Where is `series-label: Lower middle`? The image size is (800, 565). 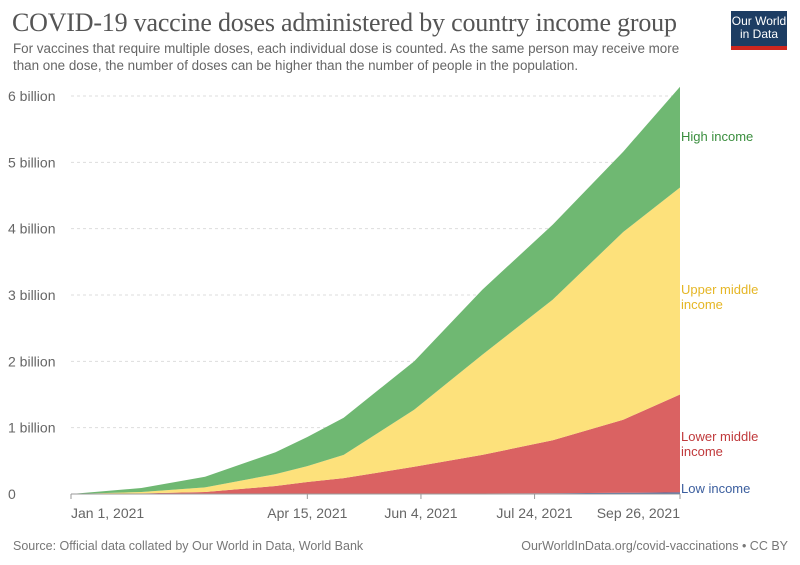 series-label: Lower middle is located at coordinates (719, 436).